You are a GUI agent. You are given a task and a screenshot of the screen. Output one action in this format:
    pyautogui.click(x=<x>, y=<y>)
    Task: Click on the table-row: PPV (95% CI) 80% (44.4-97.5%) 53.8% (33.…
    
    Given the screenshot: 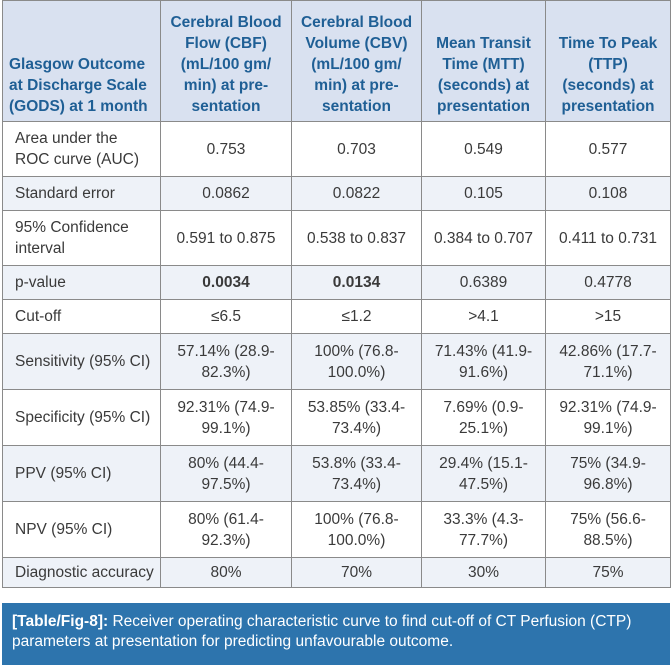 What is the action you would take?
    pyautogui.click(x=336, y=473)
    